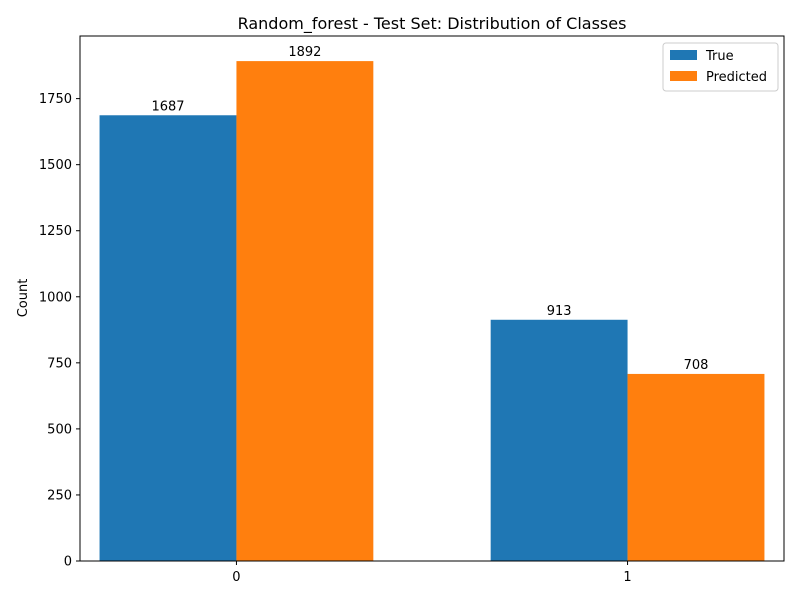 The height and width of the screenshot is (600, 800). What do you see at coordinates (55, 165) in the screenshot?
I see `y-tick-label-1500: 1500` at bounding box center [55, 165].